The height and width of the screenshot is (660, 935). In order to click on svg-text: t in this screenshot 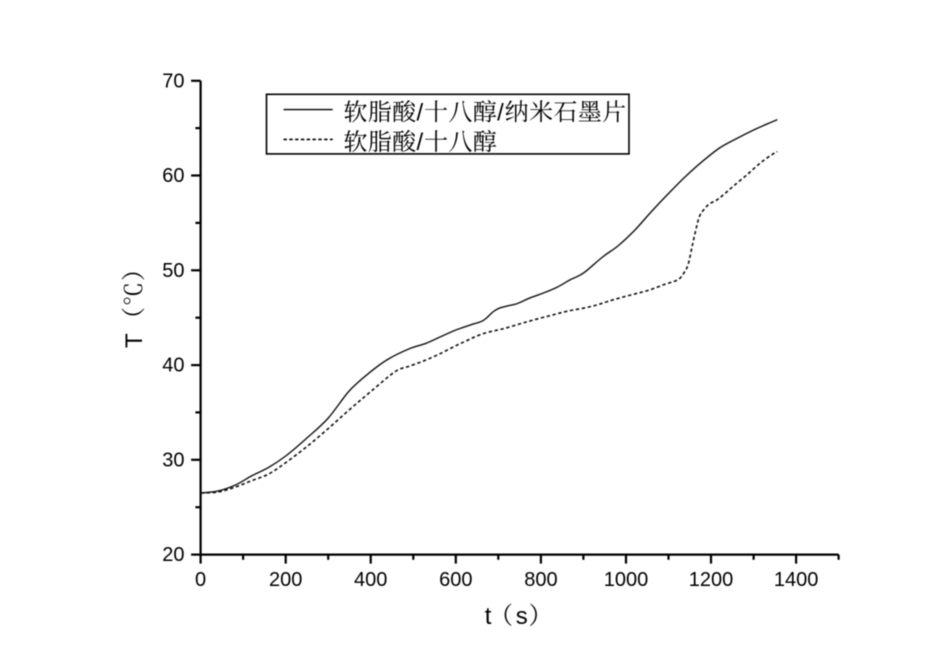, I will do `click(488, 616)`.